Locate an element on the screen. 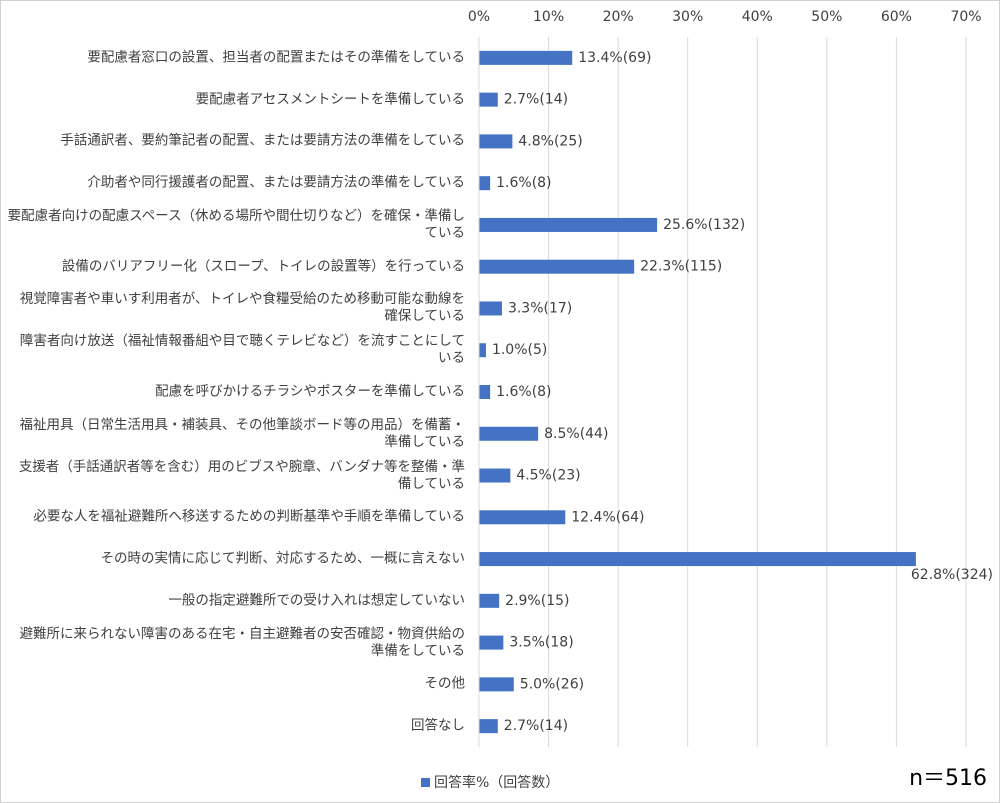 This screenshot has height=803, width=1000. x-tick-label: 40% is located at coordinates (757, 17).